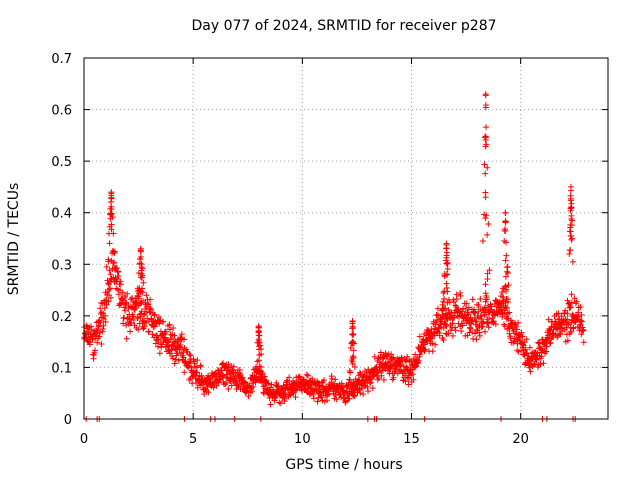 This screenshot has width=640, height=480. I want to click on y-tick-label: 0.5, so click(61, 162).